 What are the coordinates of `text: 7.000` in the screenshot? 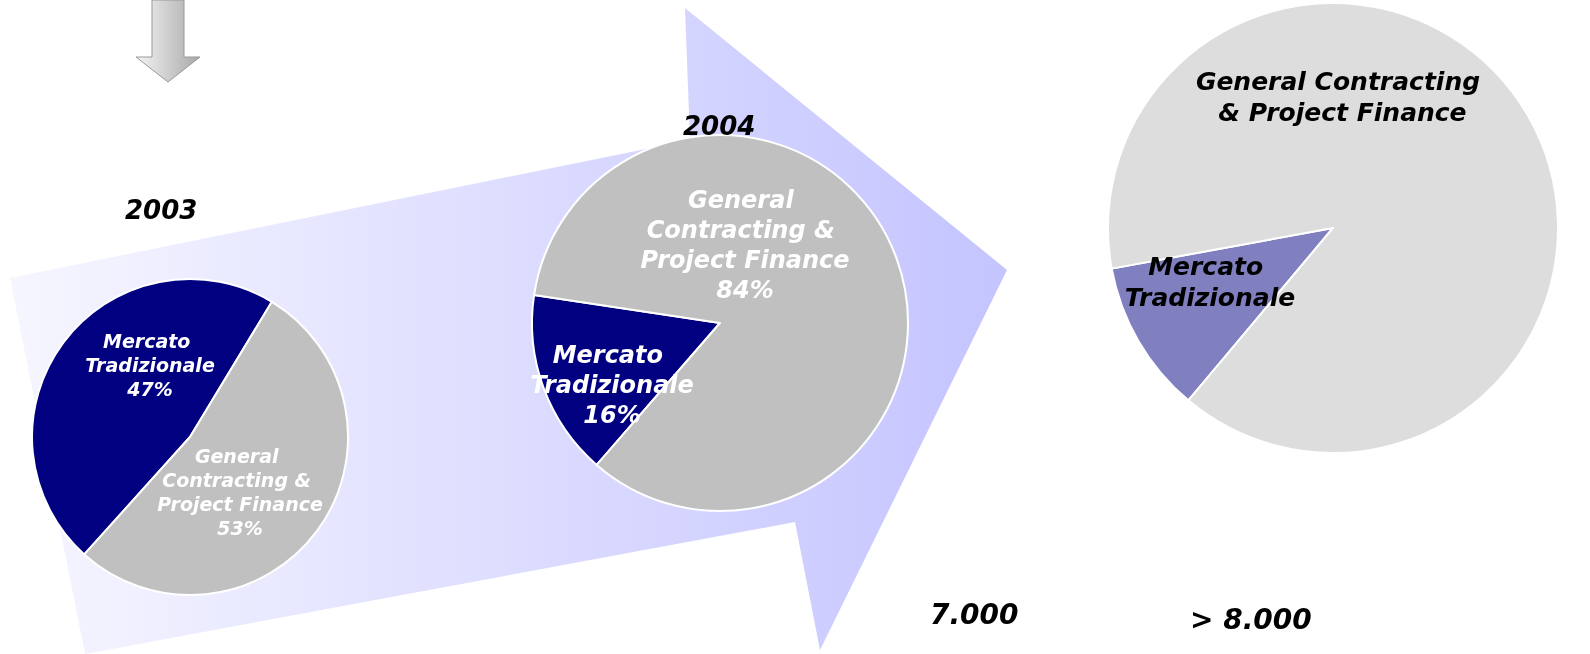 It's located at (974, 614).